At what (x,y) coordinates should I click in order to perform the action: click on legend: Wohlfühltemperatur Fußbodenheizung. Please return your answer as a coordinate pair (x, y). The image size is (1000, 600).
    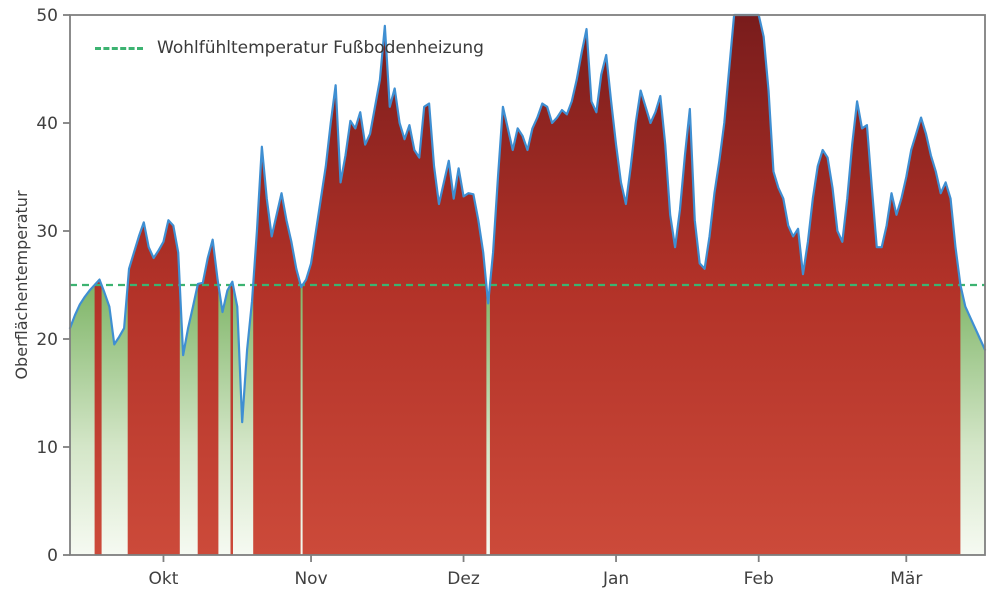
    Looking at the image, I should click on (289, 48).